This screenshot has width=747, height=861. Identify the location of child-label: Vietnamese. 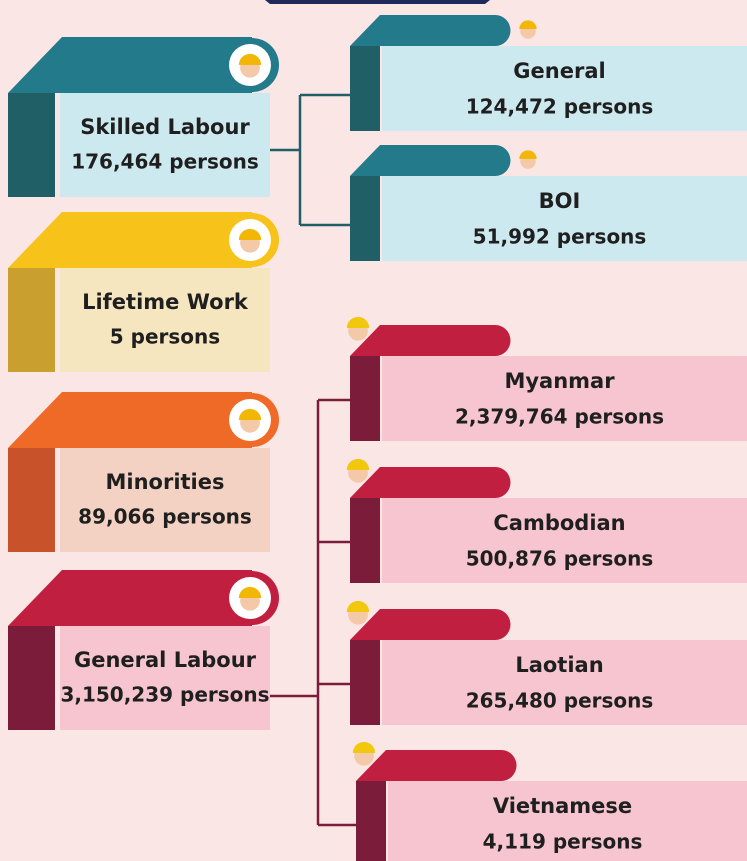
(562, 806).